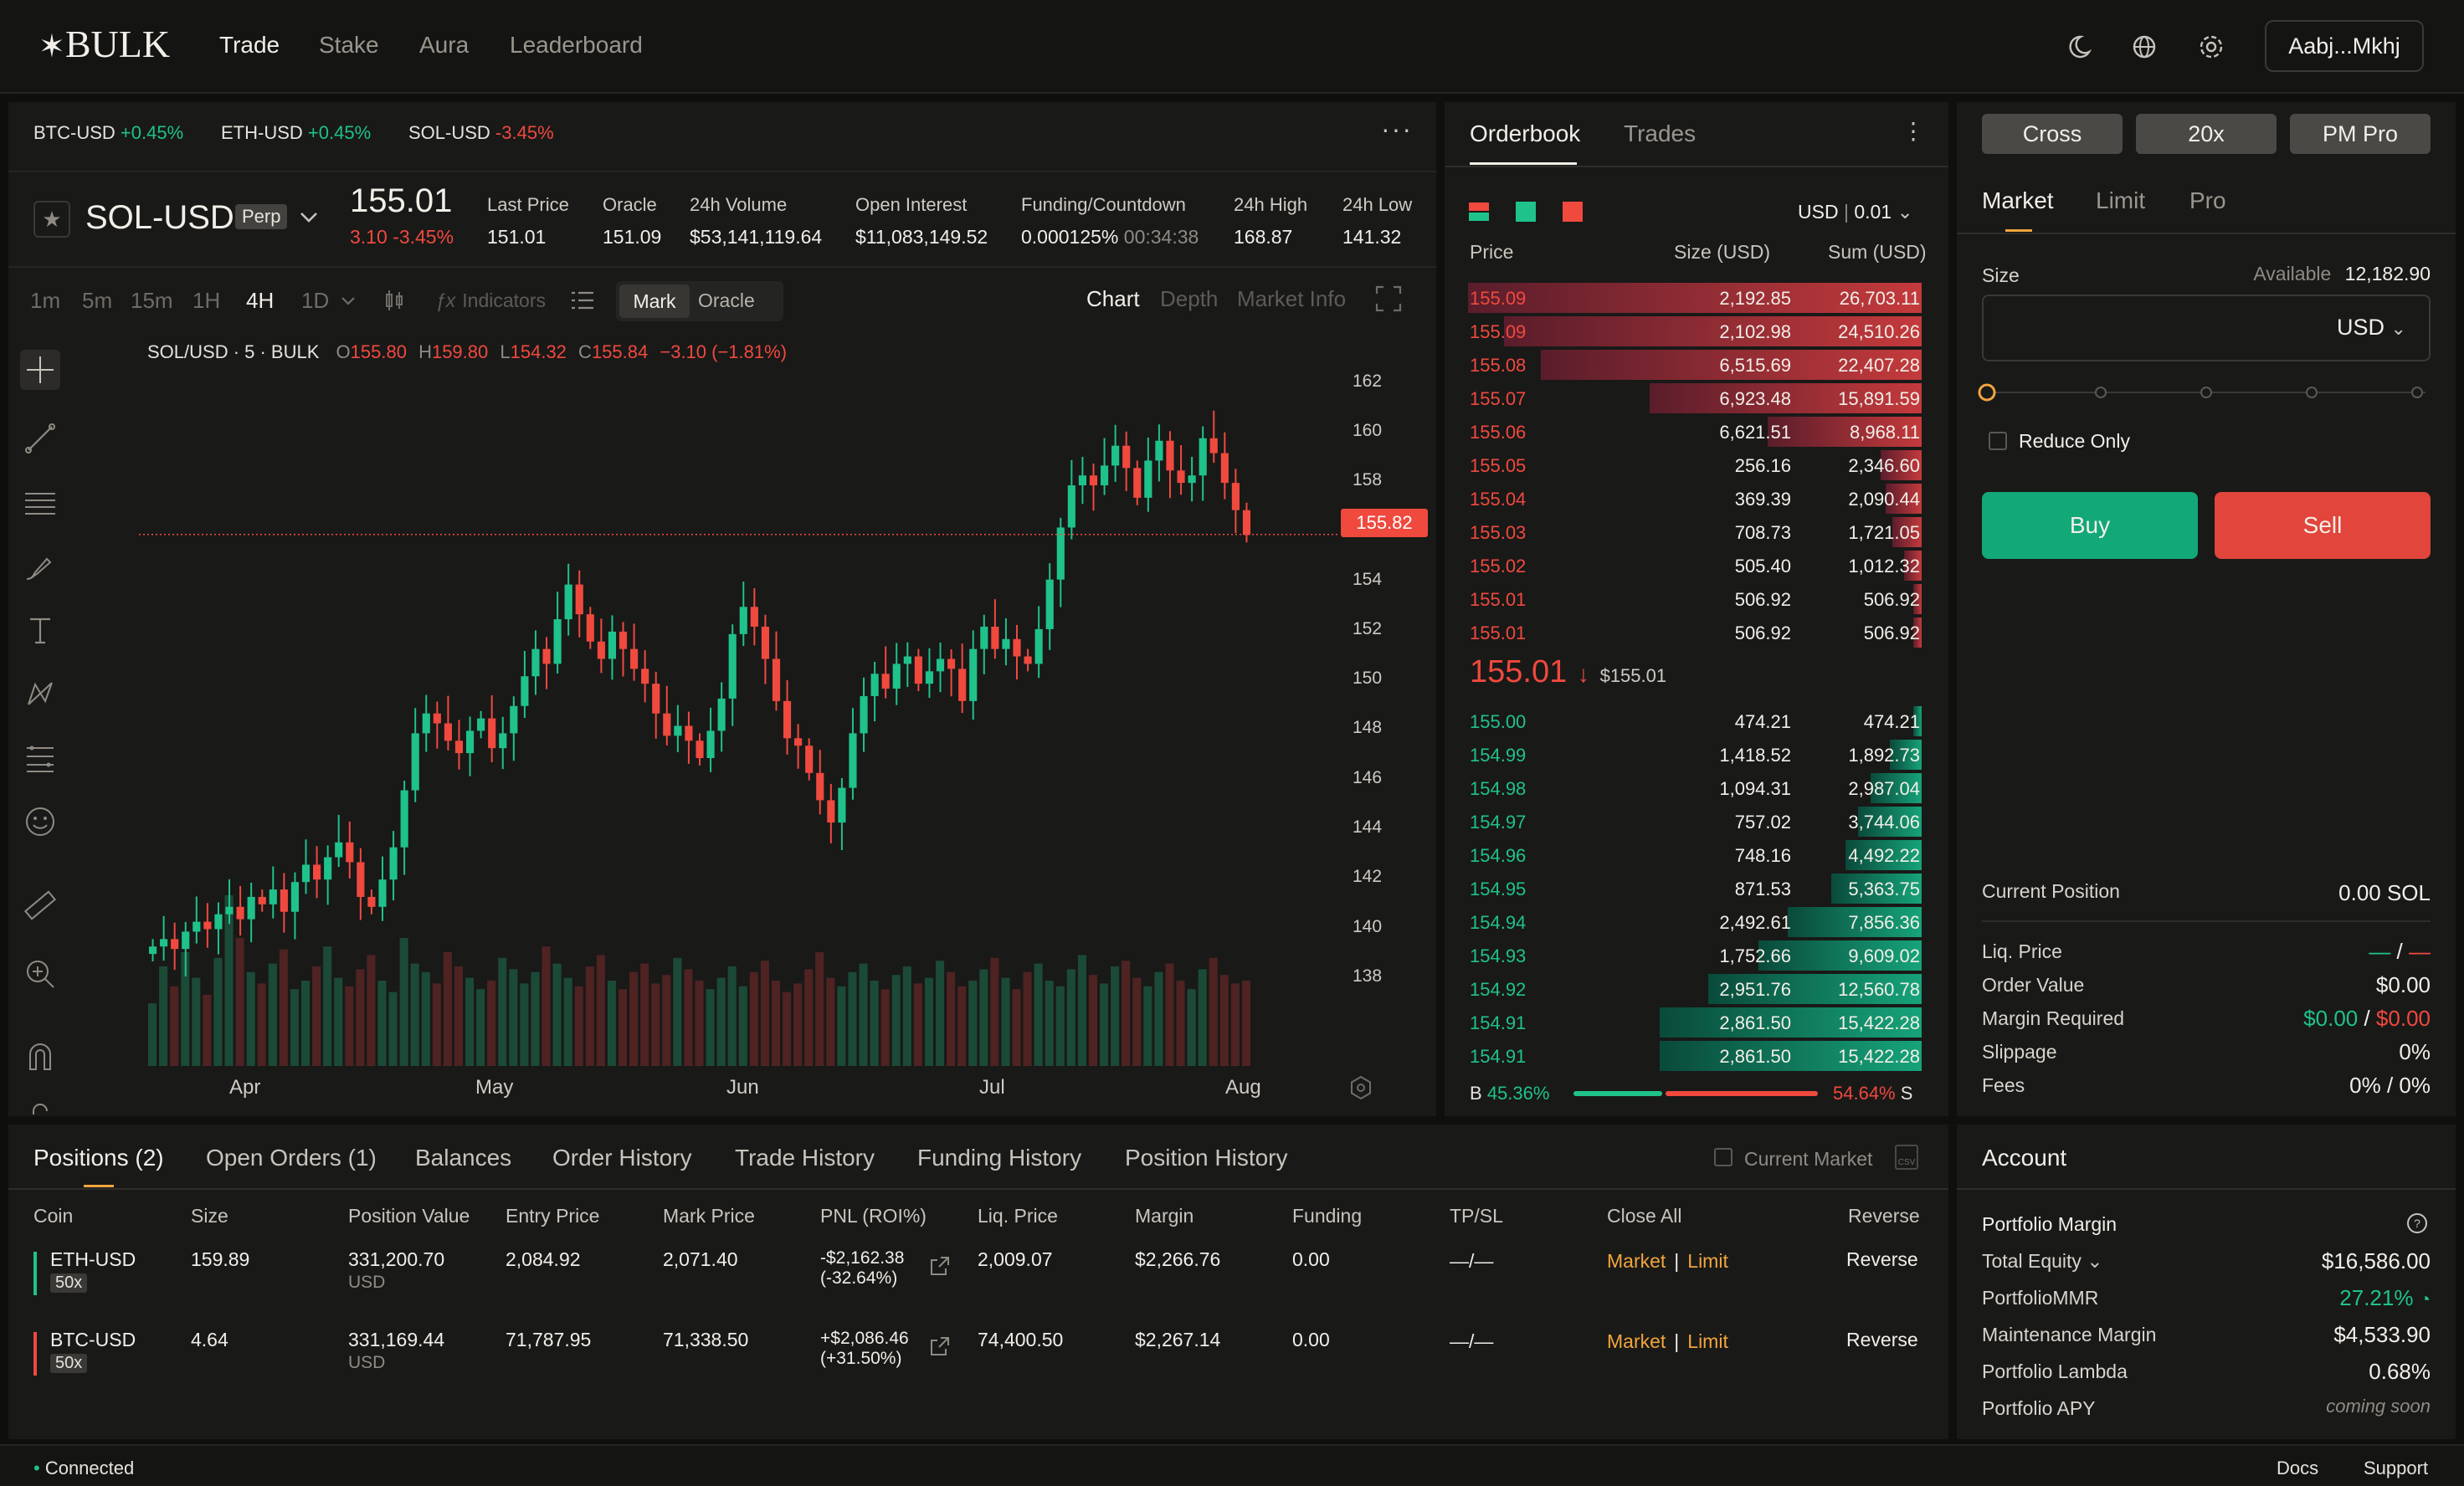 The height and width of the screenshot is (1486, 2464). What do you see at coordinates (40, 438) in the screenshot?
I see `trend-line-icon` at bounding box center [40, 438].